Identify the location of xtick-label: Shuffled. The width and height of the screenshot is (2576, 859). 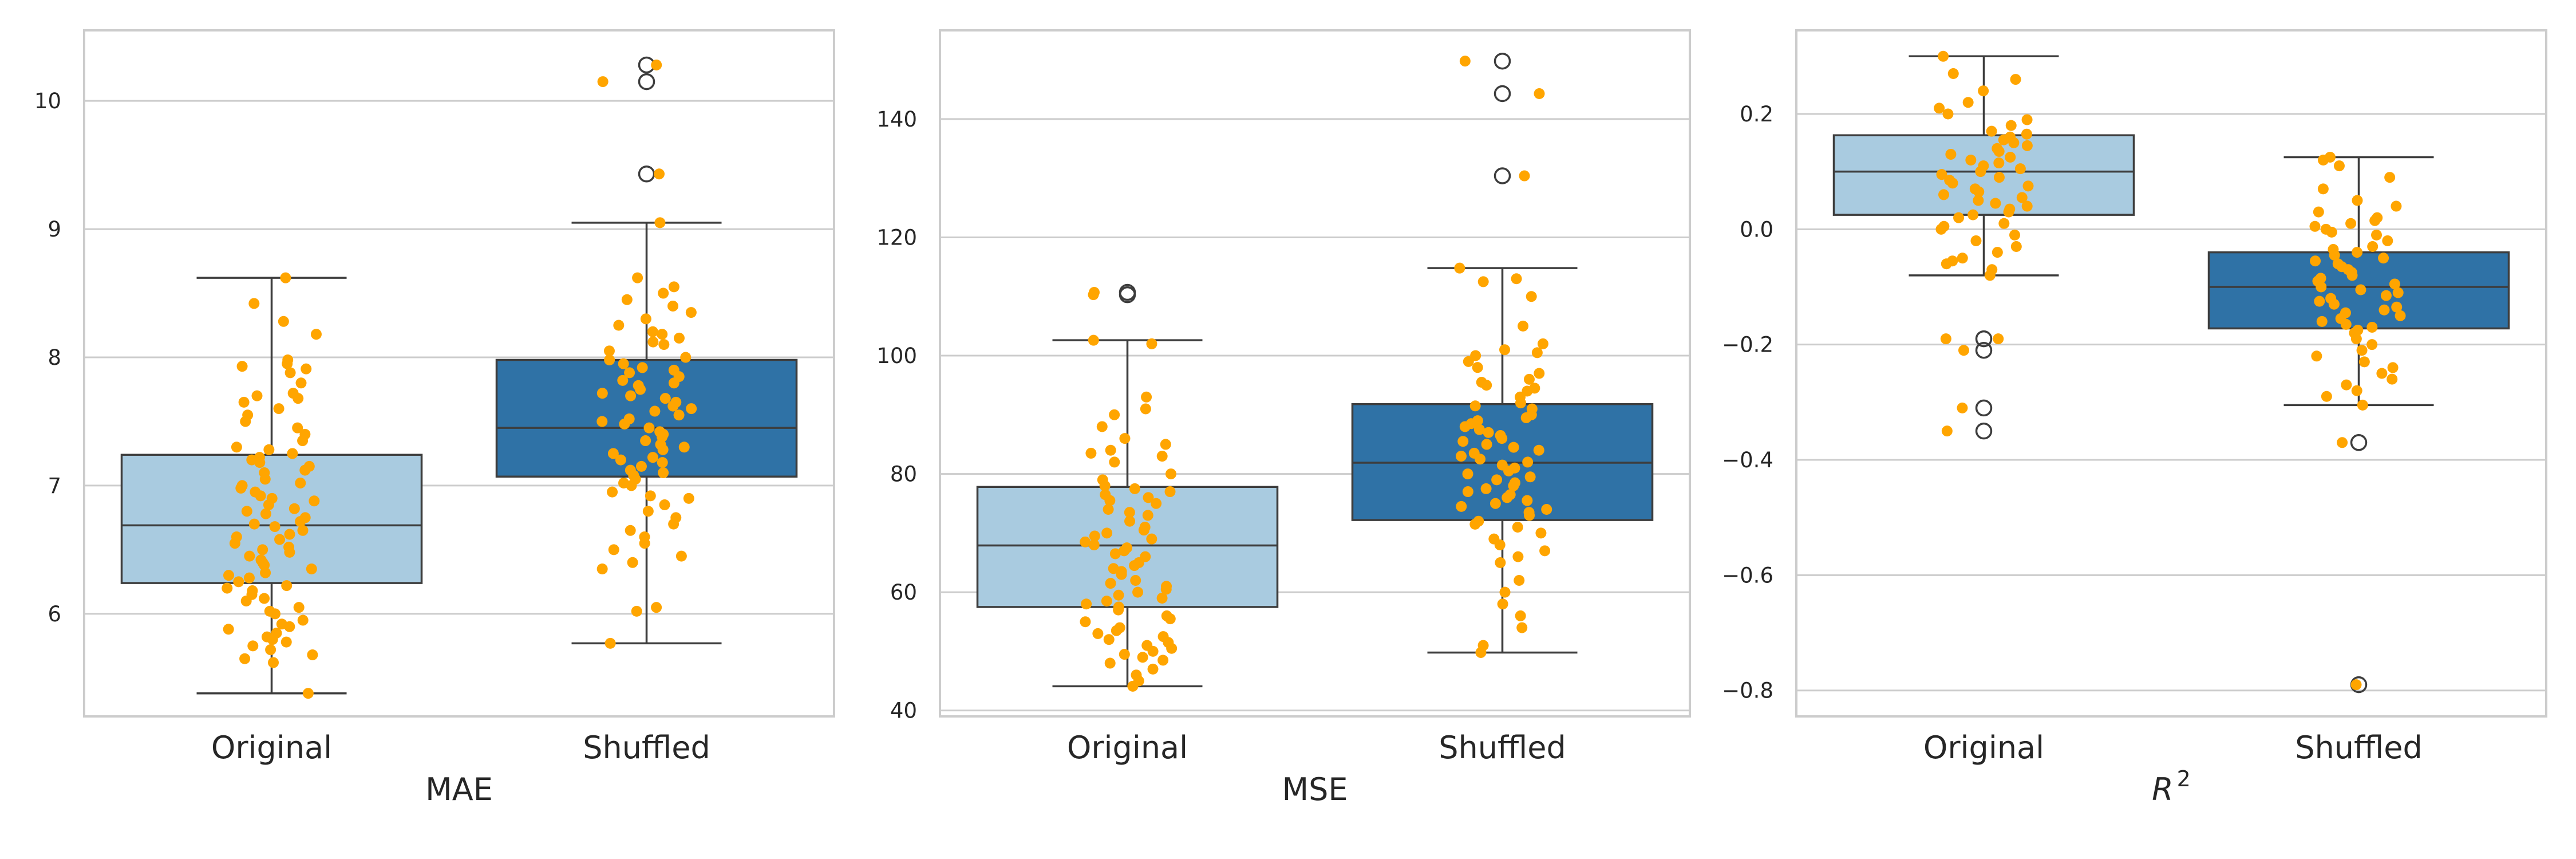
(1502, 748).